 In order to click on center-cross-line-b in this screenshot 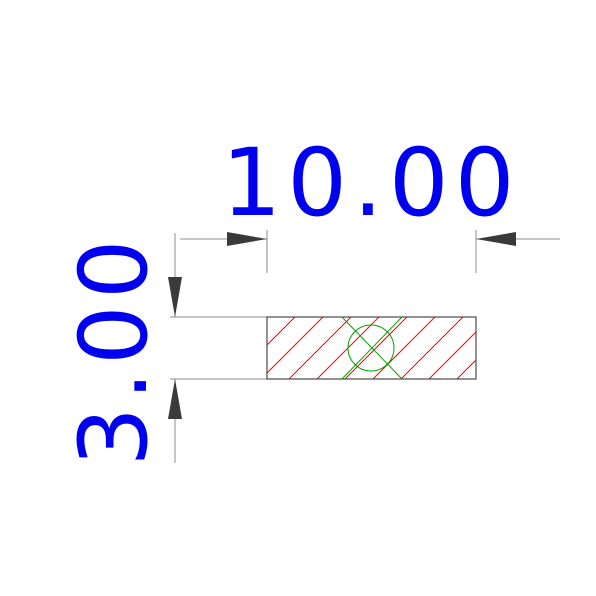, I will do `click(372, 348)`.